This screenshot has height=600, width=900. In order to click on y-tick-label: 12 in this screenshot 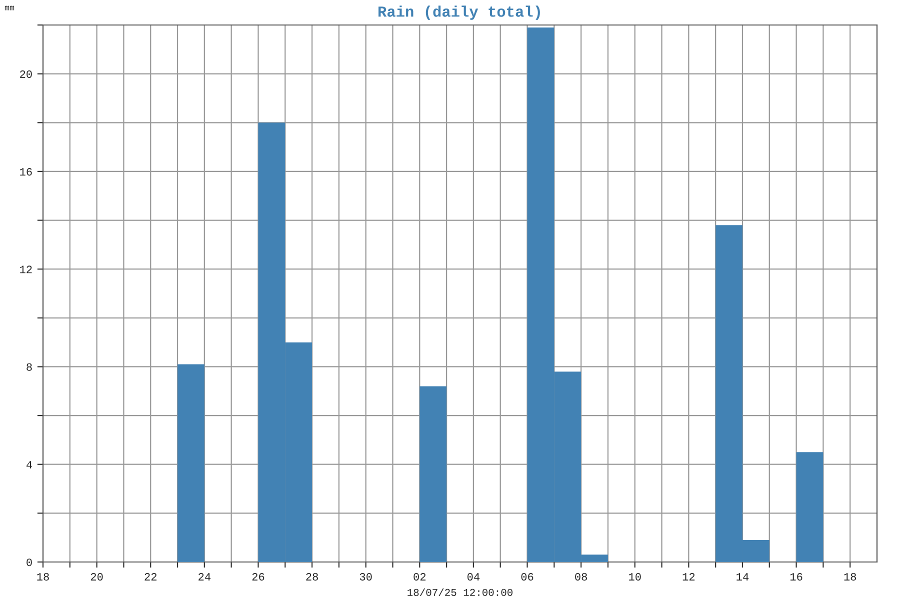, I will do `click(26, 270)`.